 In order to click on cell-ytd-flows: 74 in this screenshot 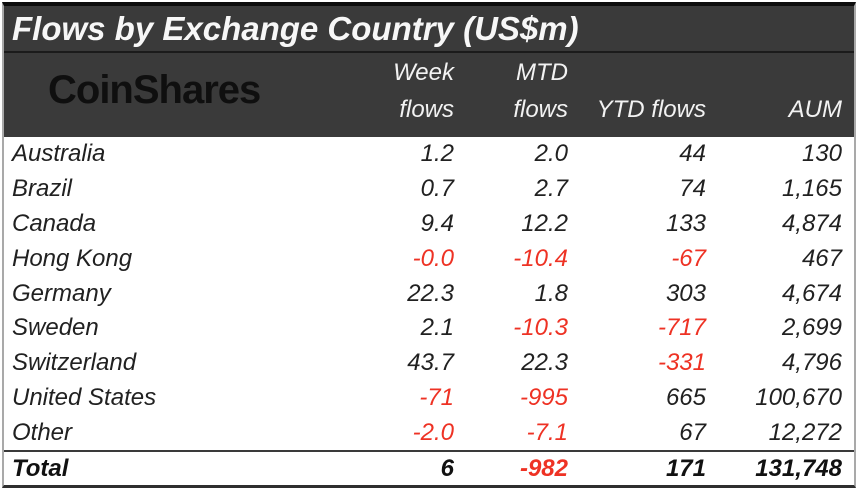, I will do `click(692, 189)`.